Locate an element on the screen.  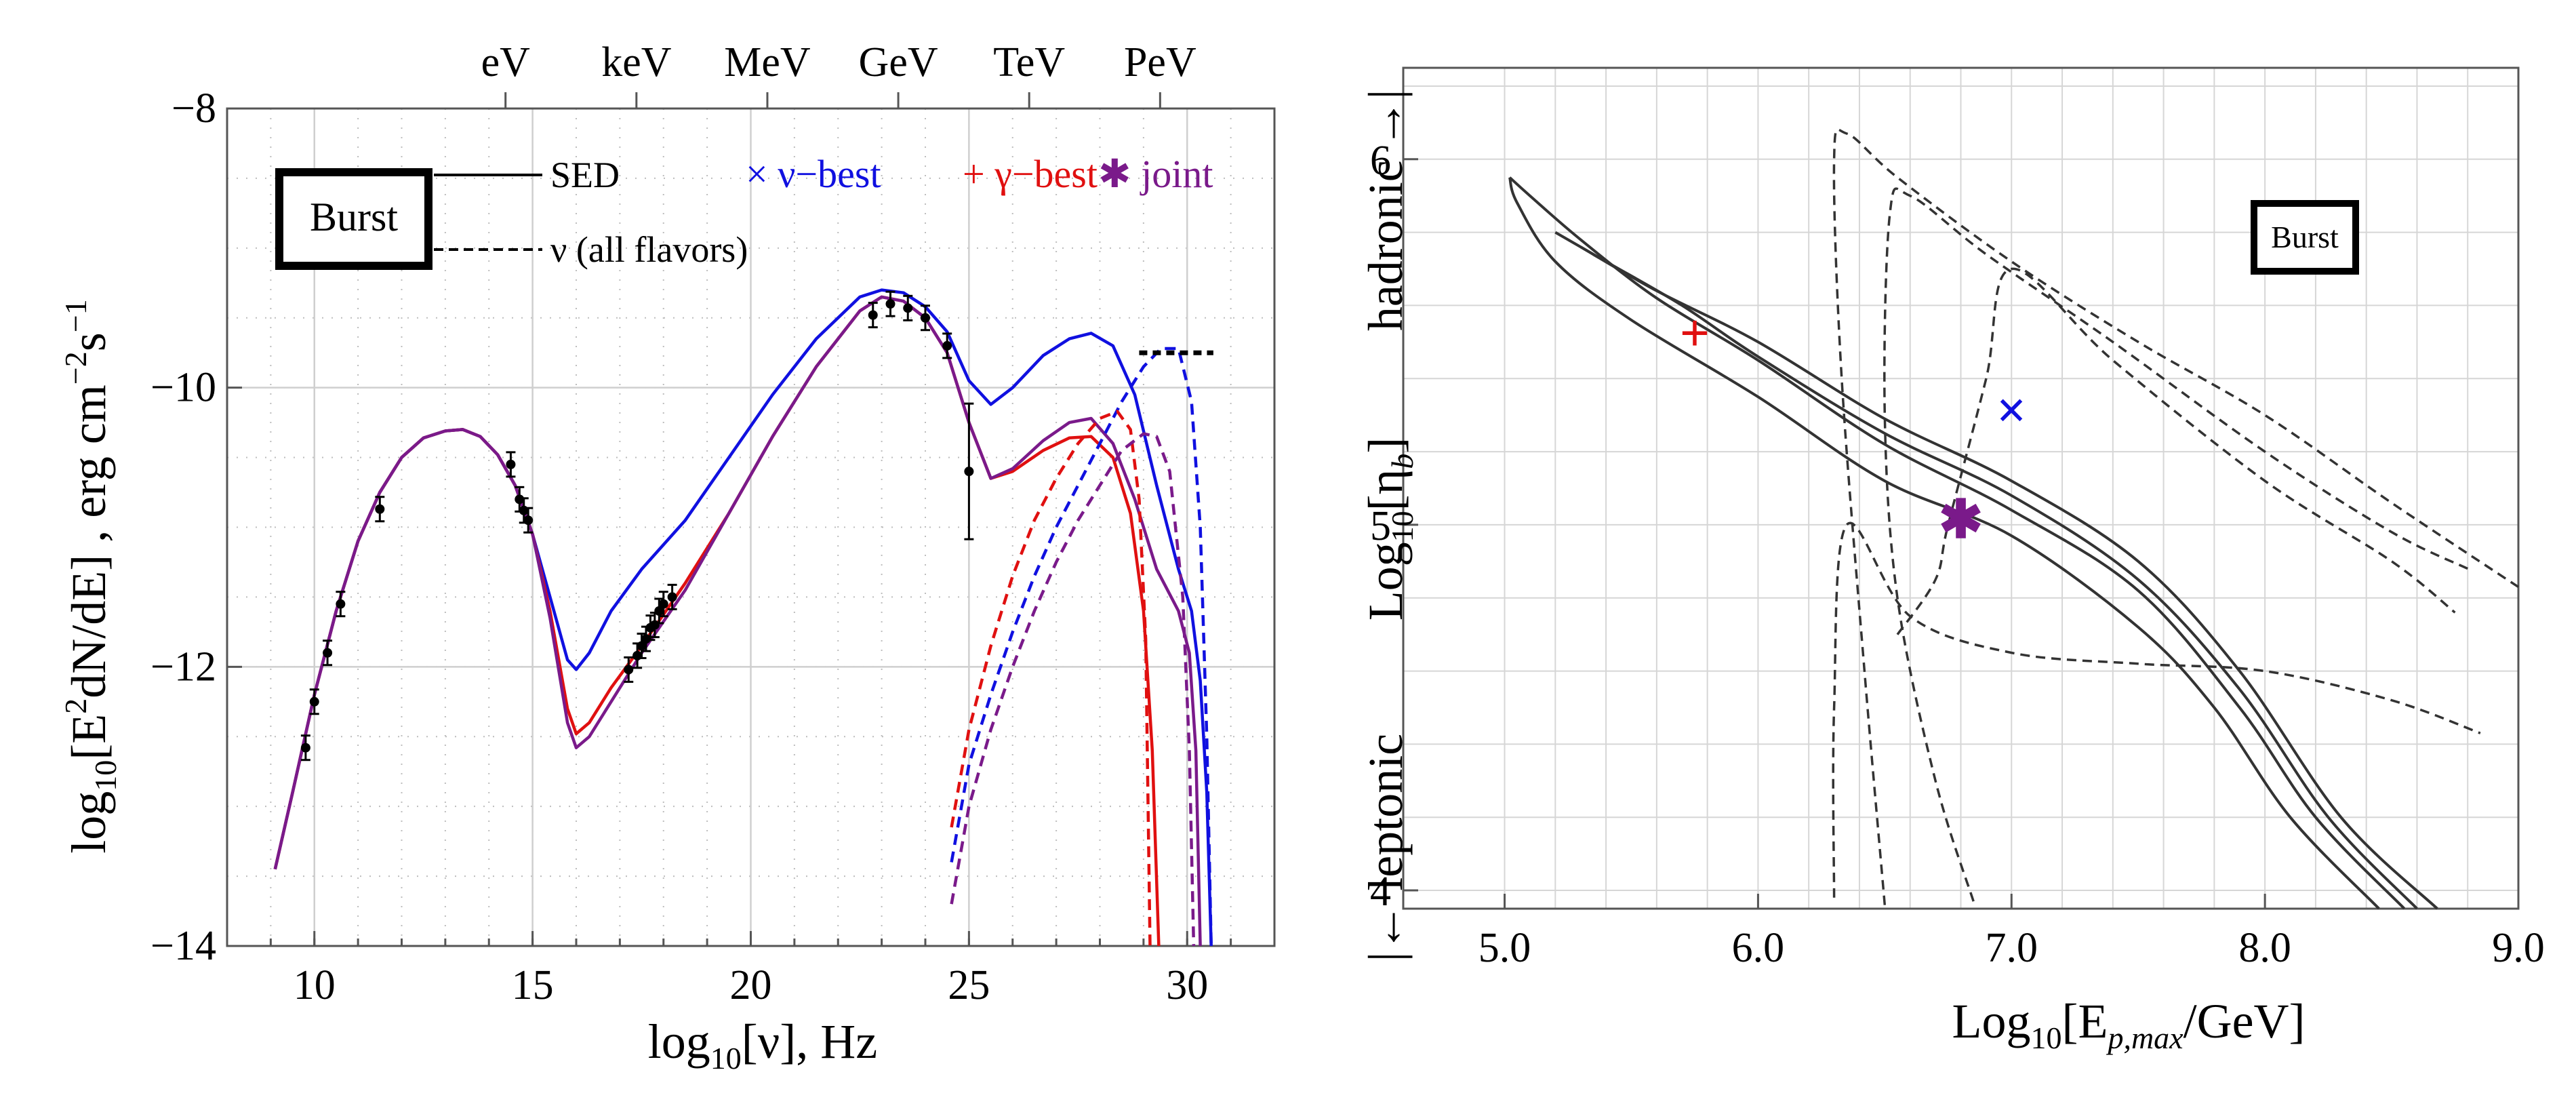
x-tick-label: 5.0 is located at coordinates (1504, 948).